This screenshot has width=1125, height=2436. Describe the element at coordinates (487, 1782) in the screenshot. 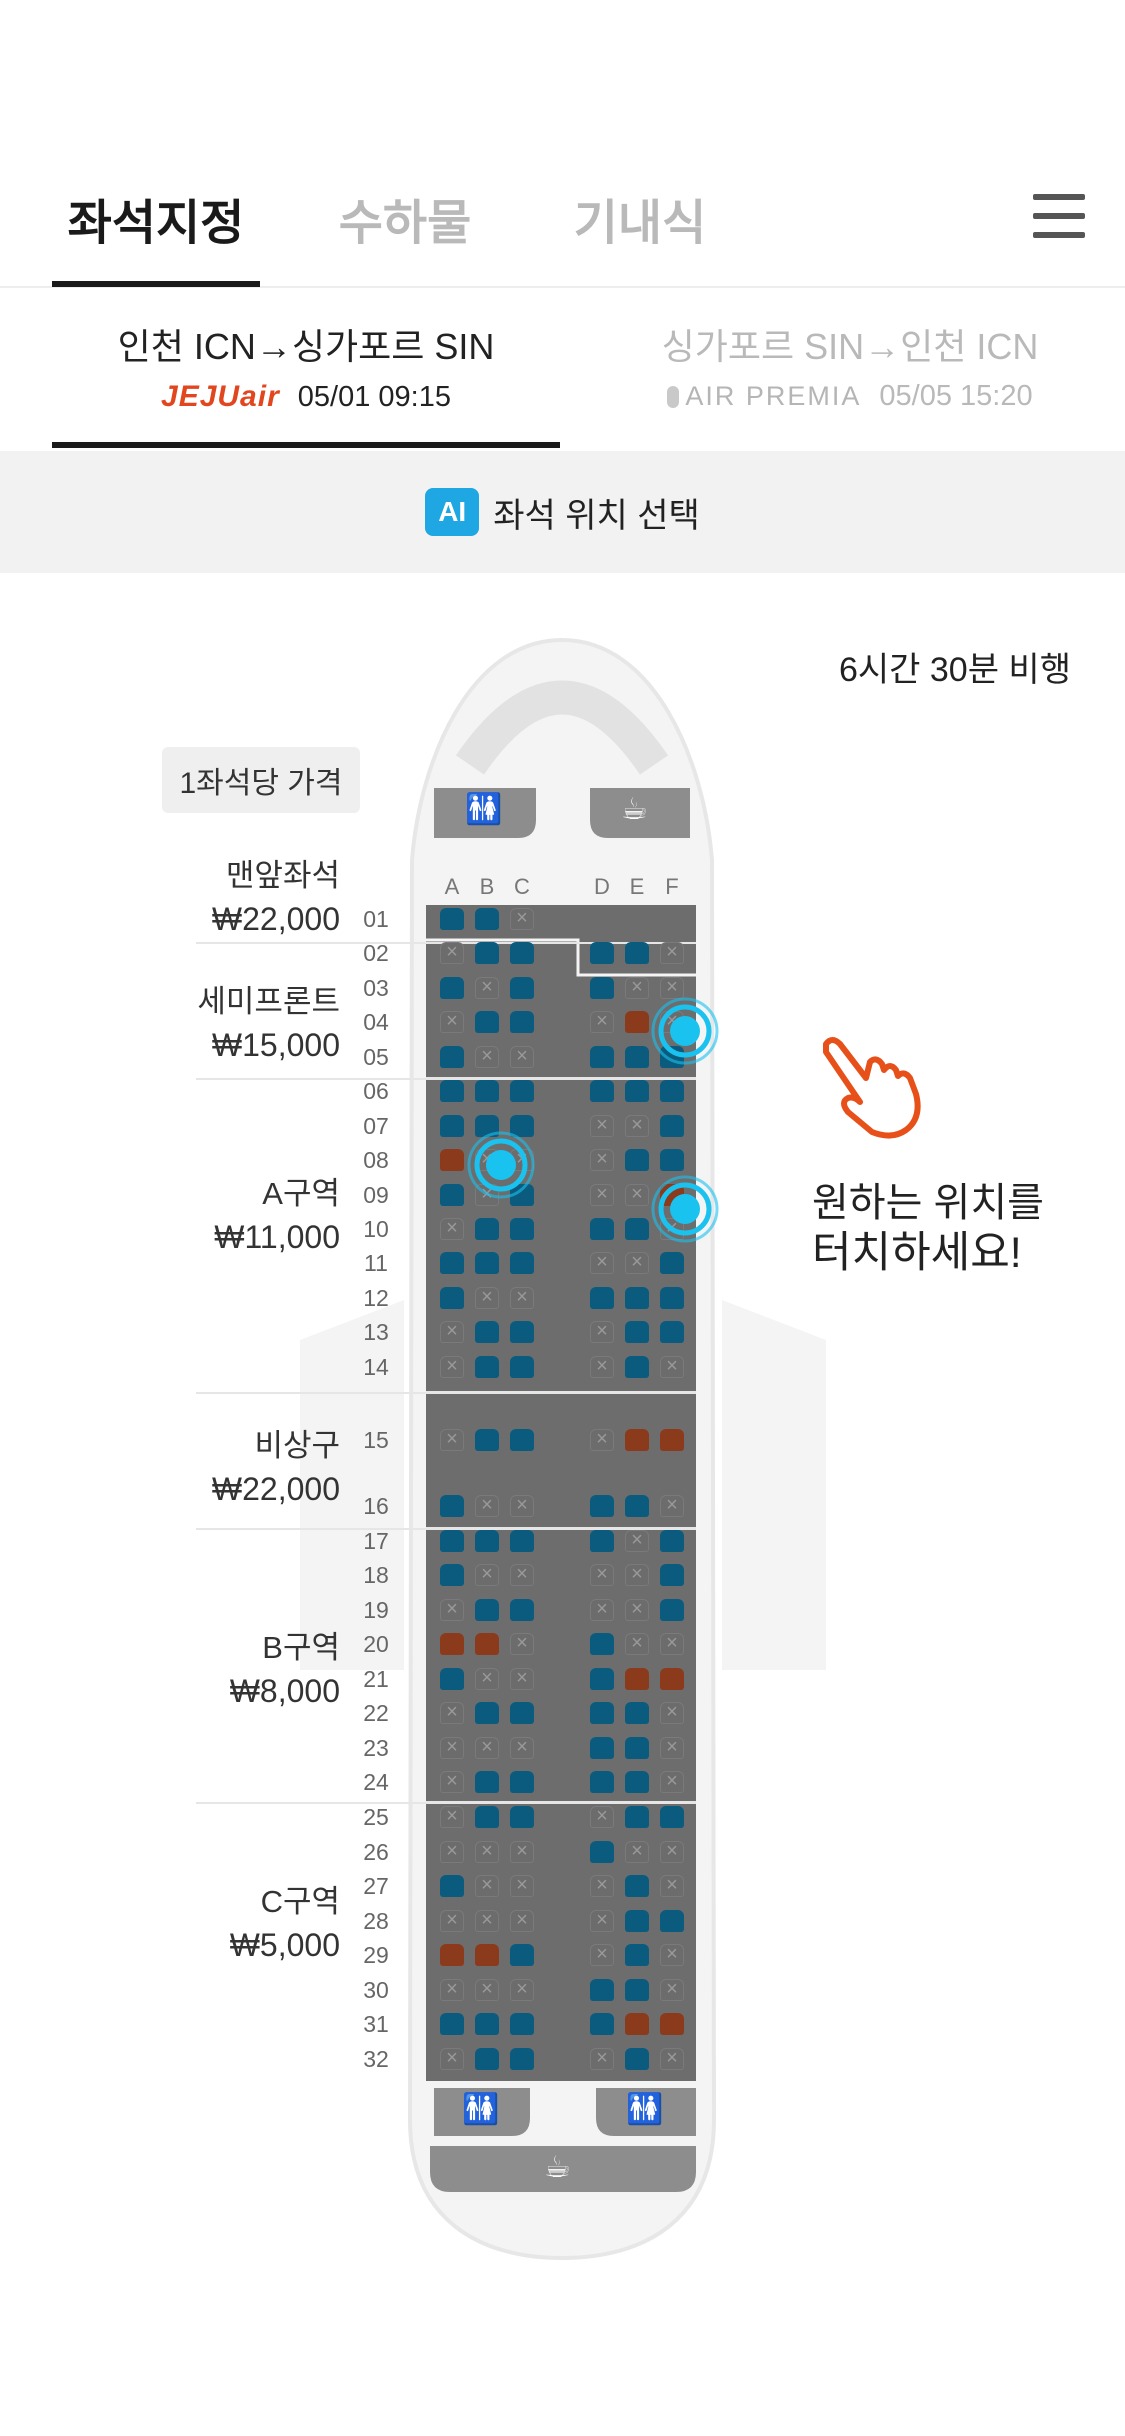

I see `seat-24B` at that location.